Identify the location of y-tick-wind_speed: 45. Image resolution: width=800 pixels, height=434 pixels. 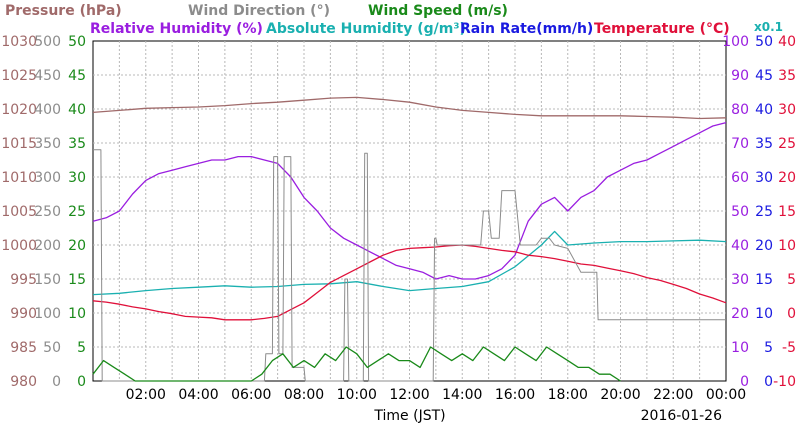
(77, 76).